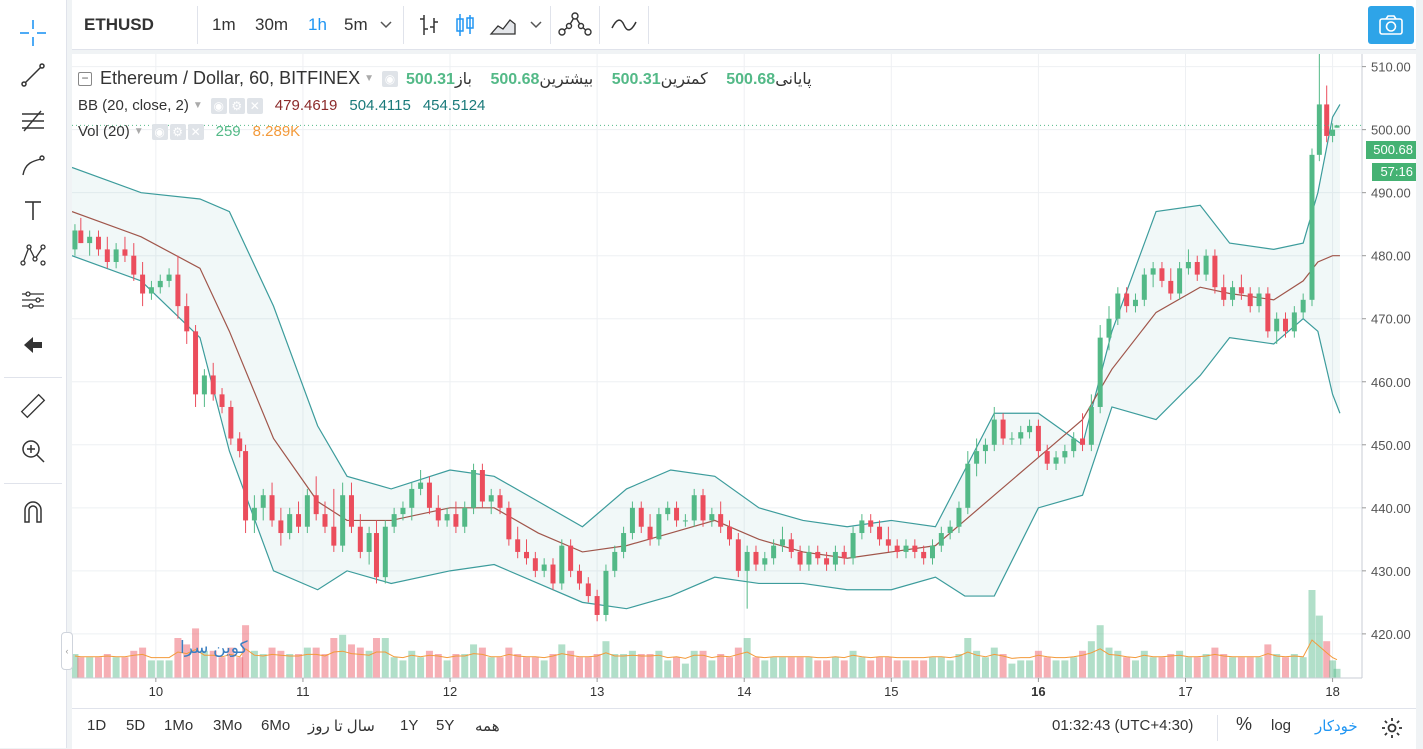 This screenshot has height=749, width=1423. Describe the element at coordinates (684, 79) in the screenshot. I see `low-label: کمترین` at that location.